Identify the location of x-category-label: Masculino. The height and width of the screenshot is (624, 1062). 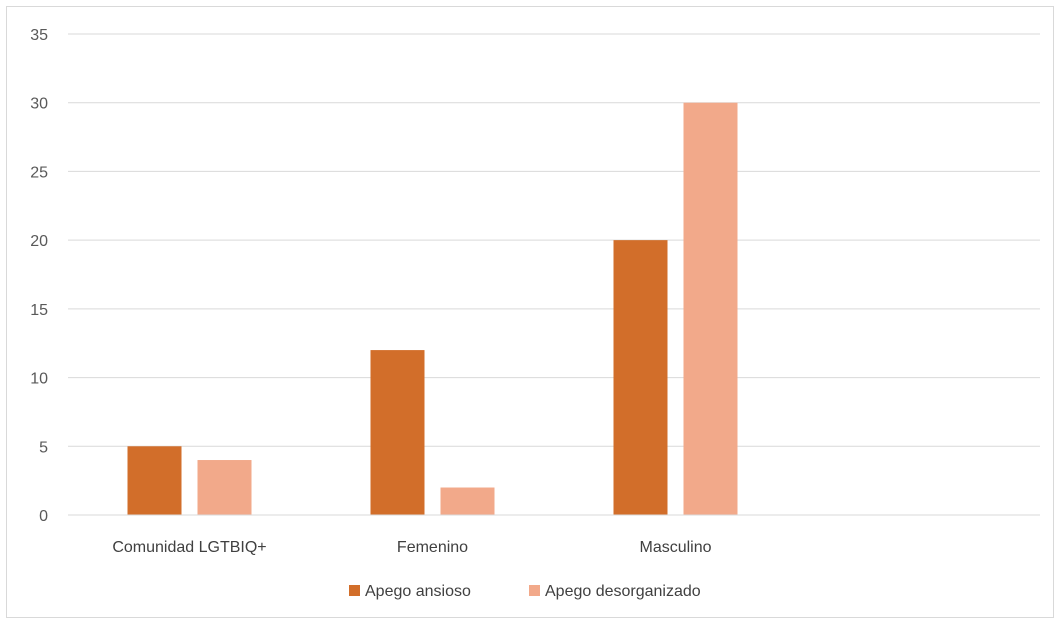
(675, 547).